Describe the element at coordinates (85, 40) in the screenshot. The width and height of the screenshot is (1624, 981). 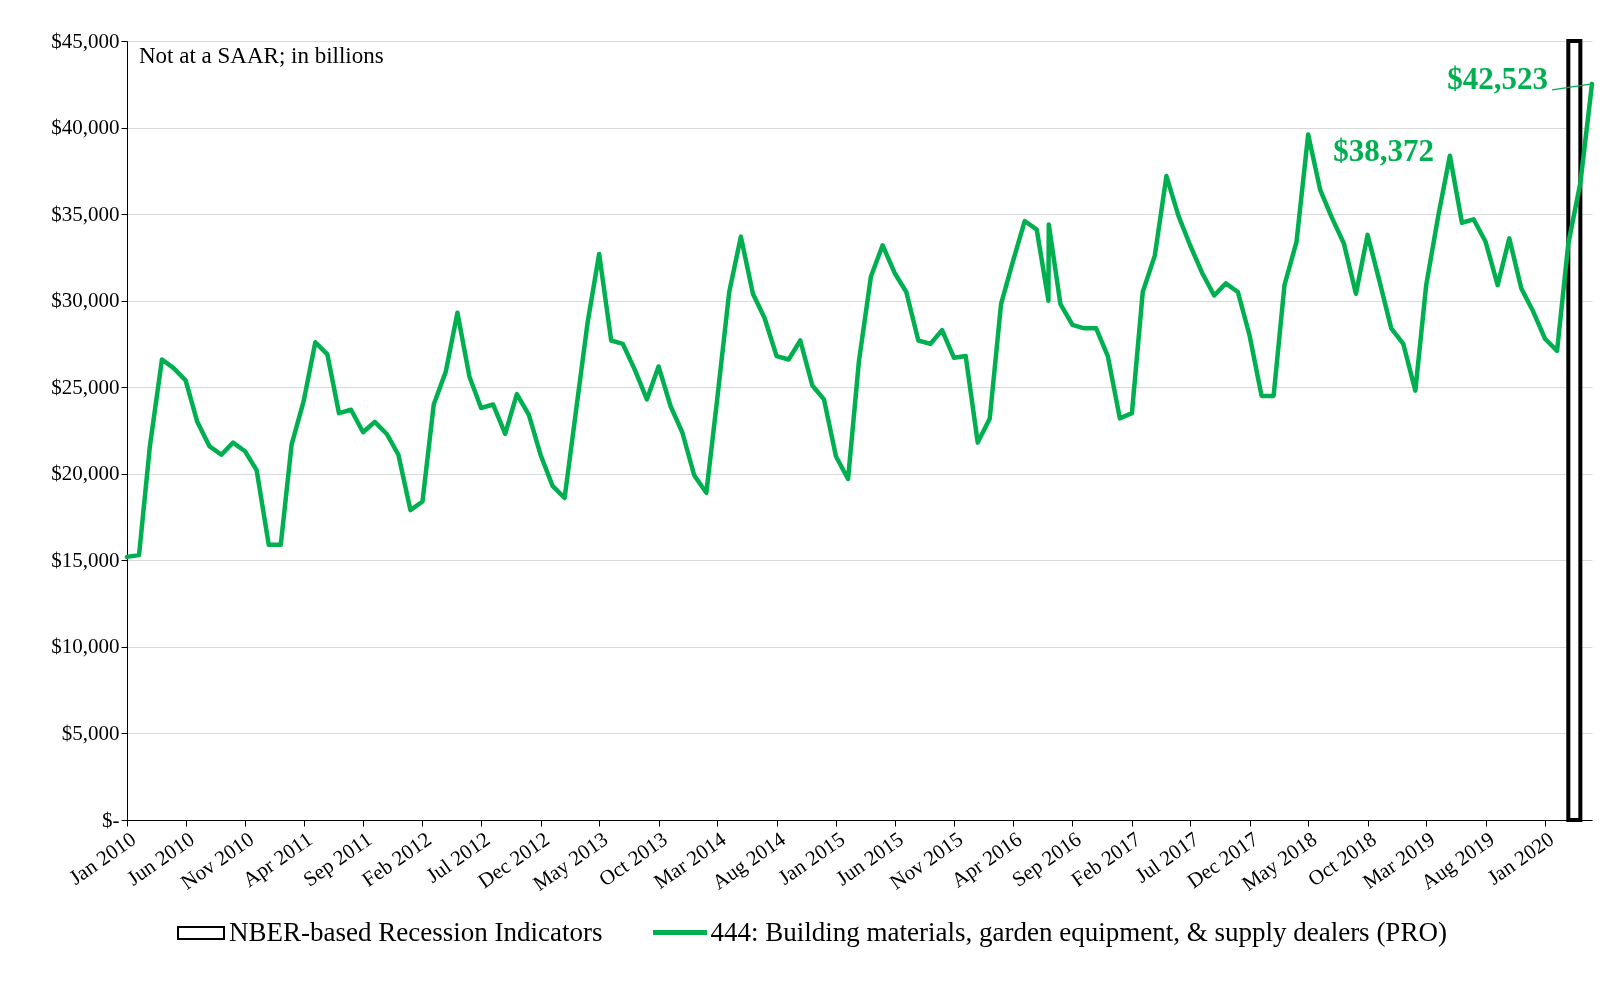
I see `y-tick-label: $45,000` at that location.